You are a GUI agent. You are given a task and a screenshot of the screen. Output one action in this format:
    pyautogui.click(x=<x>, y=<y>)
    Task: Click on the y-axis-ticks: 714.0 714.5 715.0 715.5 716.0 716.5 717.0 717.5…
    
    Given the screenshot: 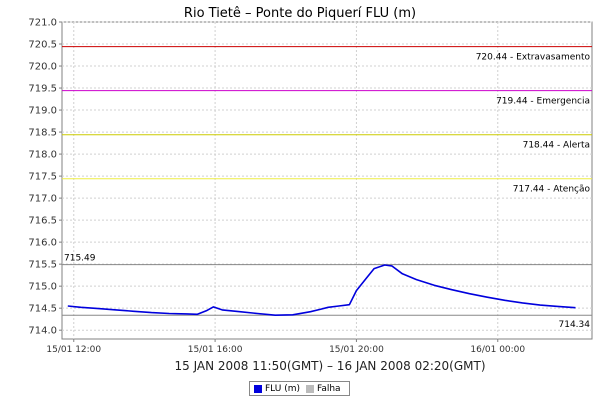 What is the action you would take?
    pyautogui.click(x=45, y=177)
    